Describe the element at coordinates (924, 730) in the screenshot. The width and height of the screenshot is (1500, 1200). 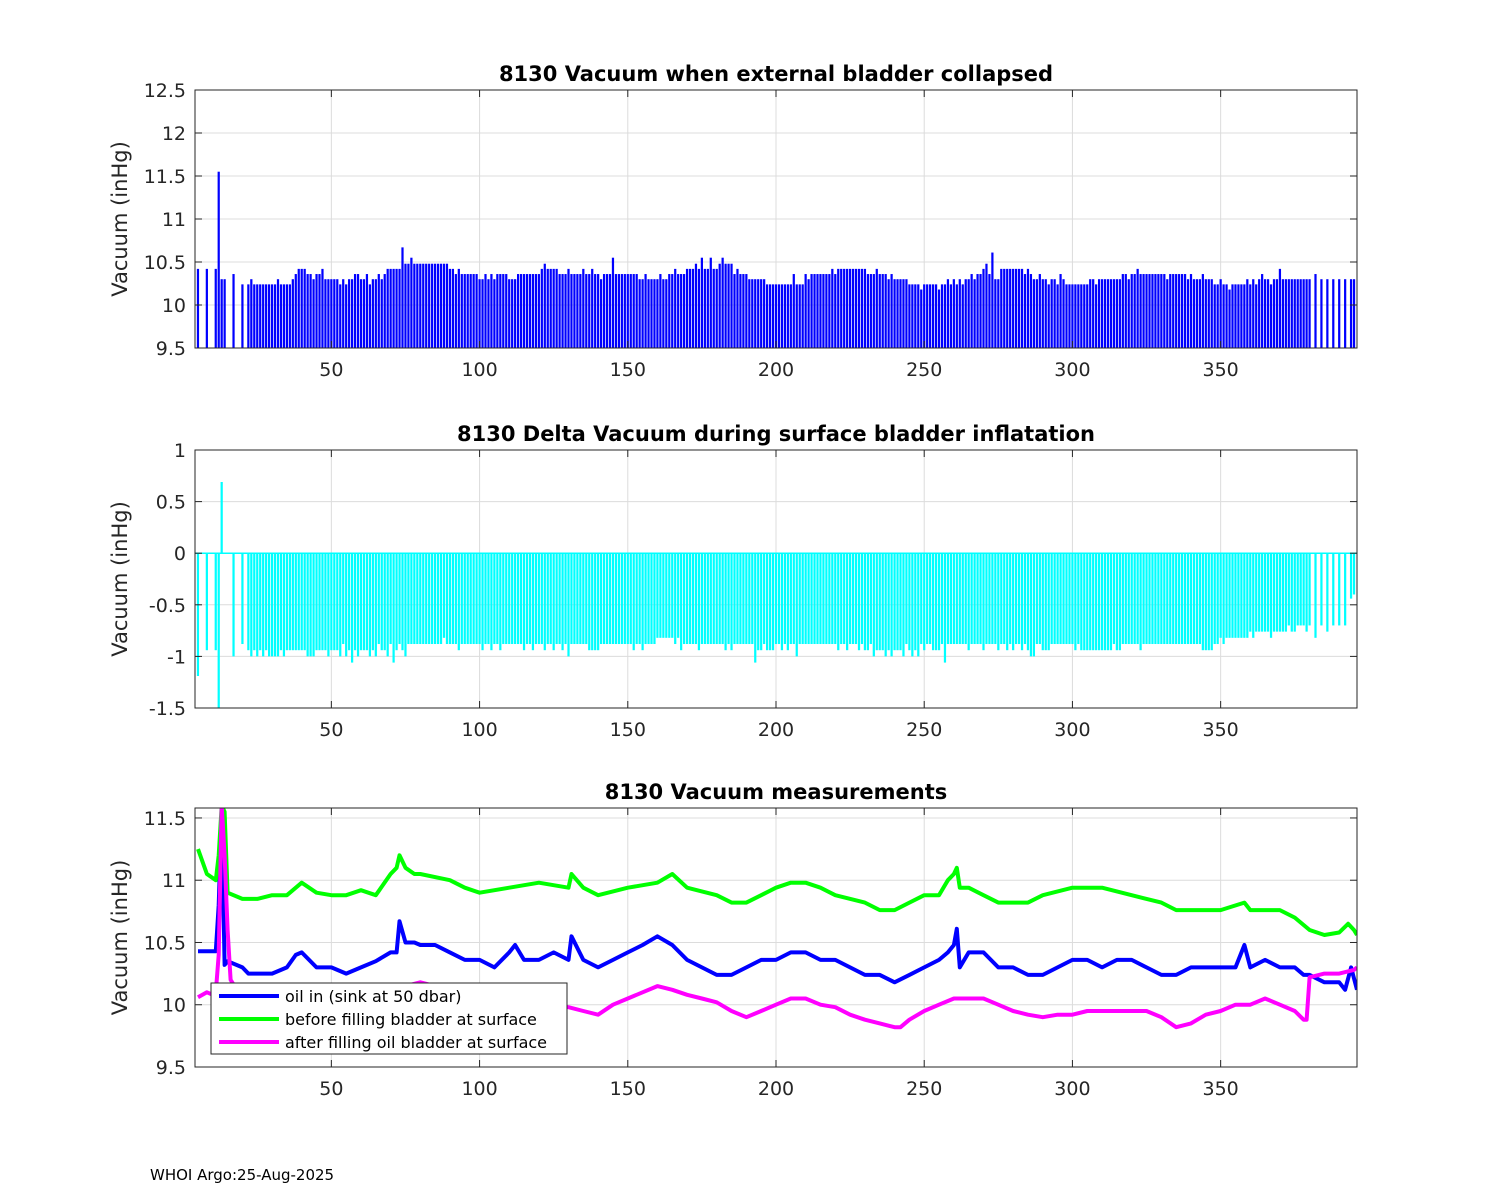
I see `x-tick-label: 250` at that location.